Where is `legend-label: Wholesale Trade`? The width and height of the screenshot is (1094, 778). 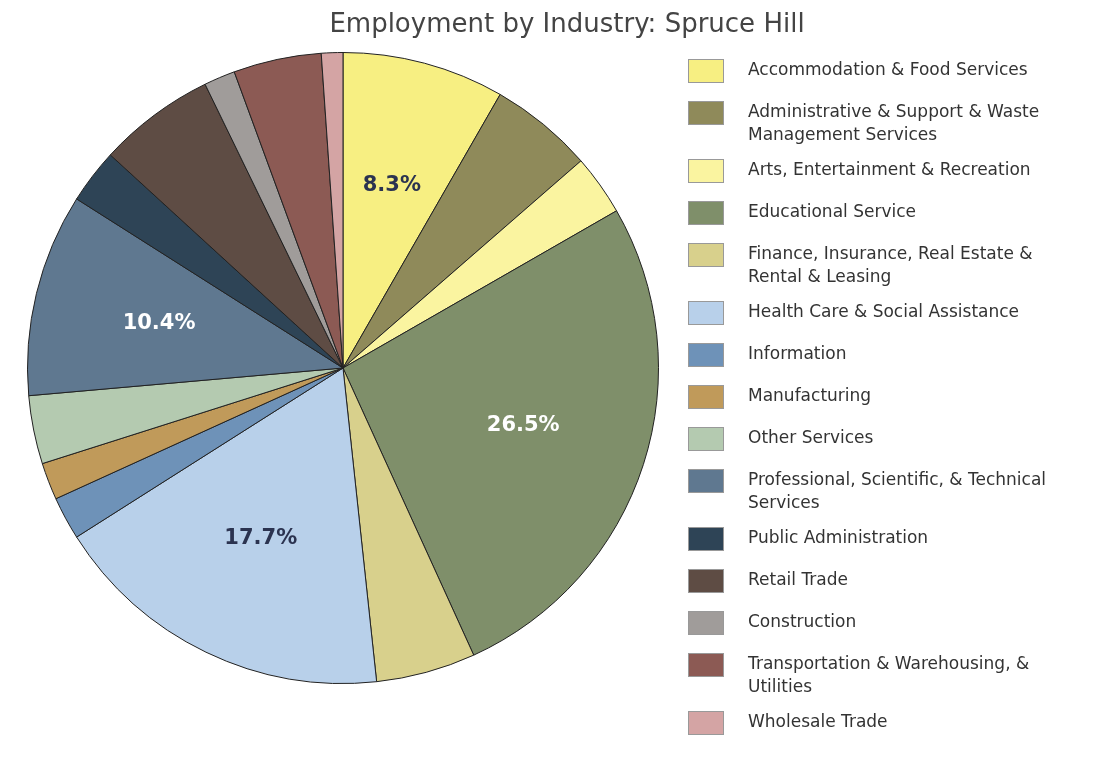
legend-label: Wholesale Trade is located at coordinates (818, 721).